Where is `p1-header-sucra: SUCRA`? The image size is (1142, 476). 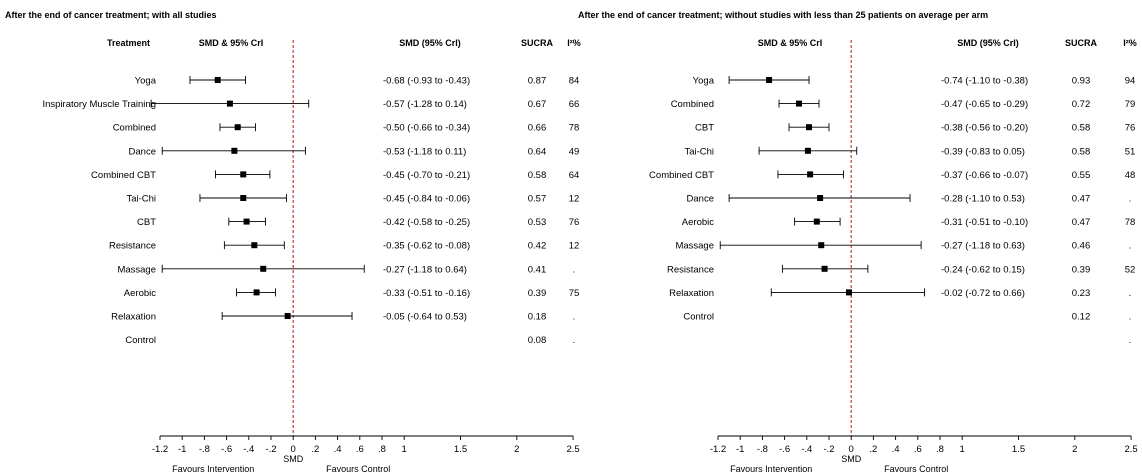 p1-header-sucra: SUCRA is located at coordinates (537, 43).